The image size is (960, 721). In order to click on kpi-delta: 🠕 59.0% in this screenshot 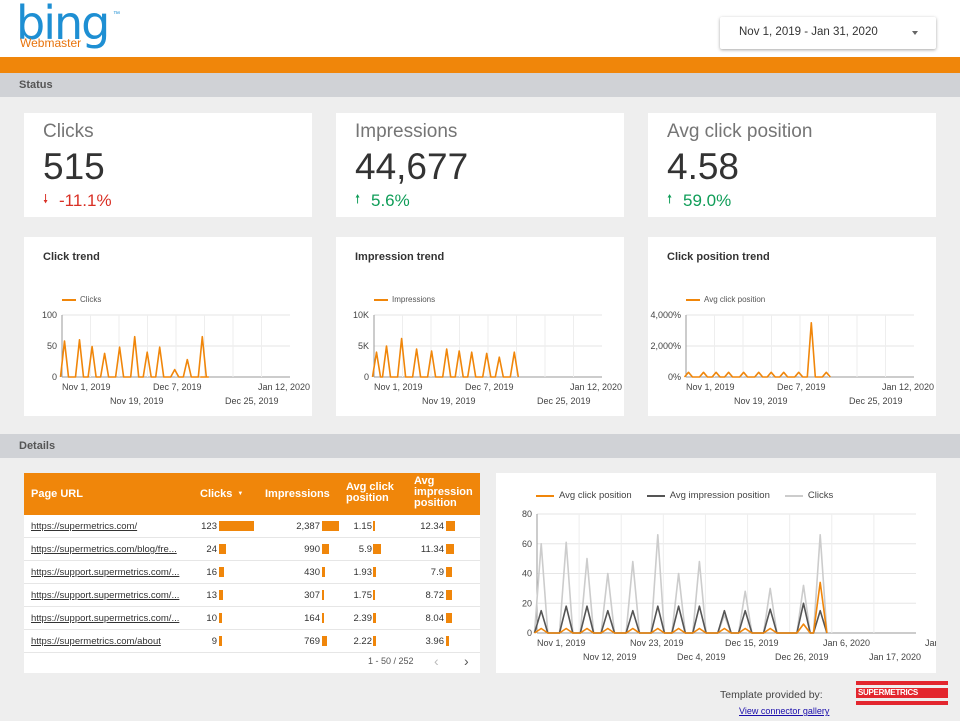, I will do `click(699, 200)`.